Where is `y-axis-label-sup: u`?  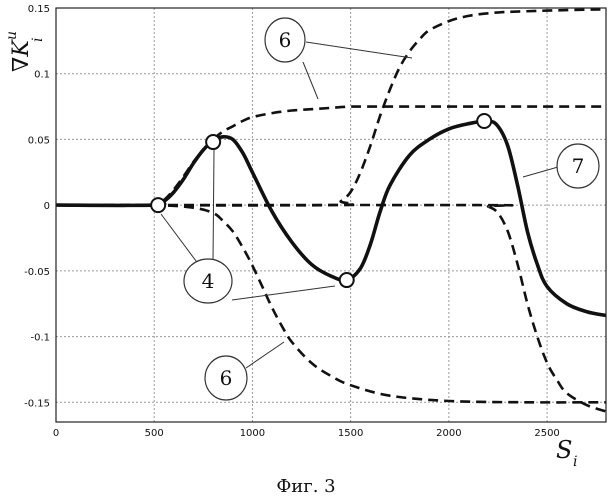
y-axis-label-sup: u is located at coordinates (12, 35).